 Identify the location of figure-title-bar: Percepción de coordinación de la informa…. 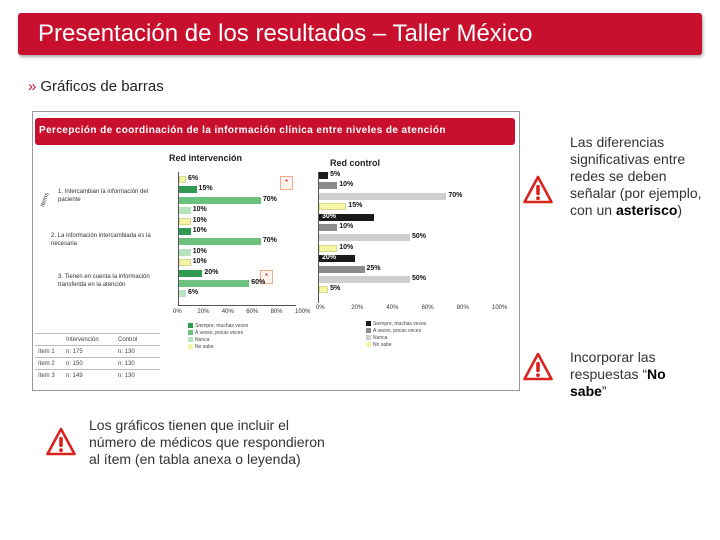
(275, 131).